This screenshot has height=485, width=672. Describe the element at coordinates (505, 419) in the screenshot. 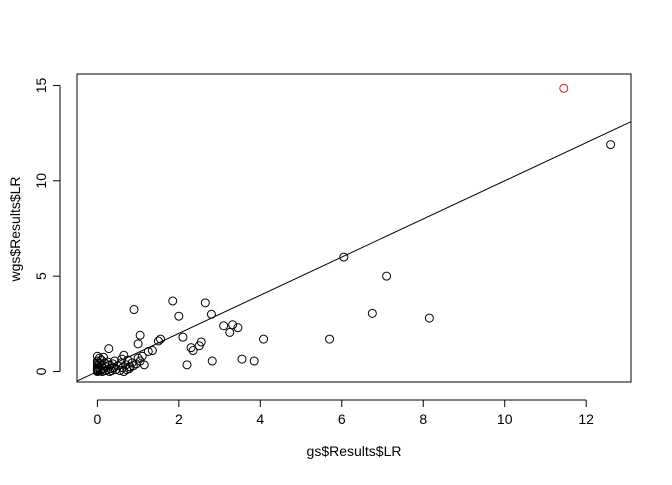

I see `x-tick-label: 10` at that location.